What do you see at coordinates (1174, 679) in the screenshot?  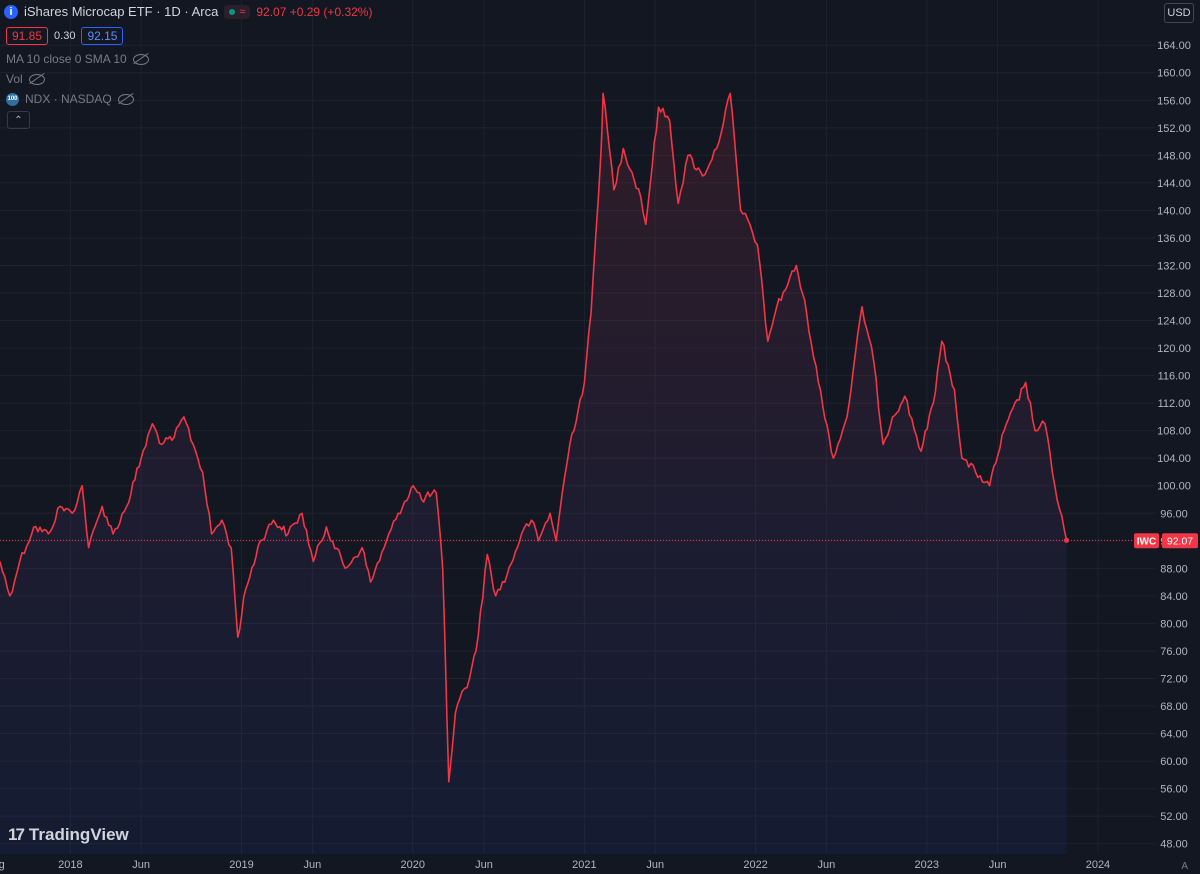 I see `y-tick-label: 72.00` at bounding box center [1174, 679].